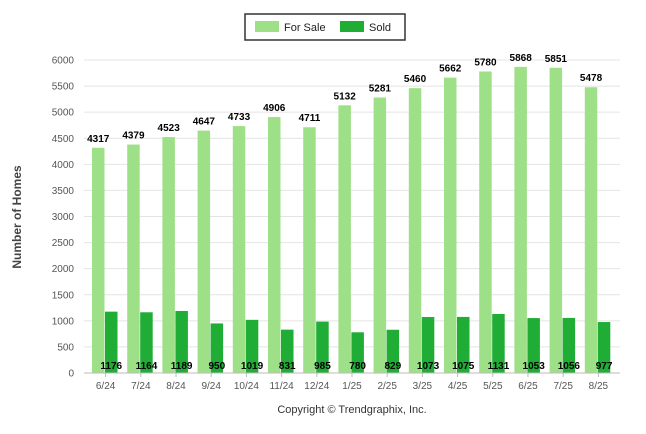 Image resolution: width=646 pixels, height=434 pixels. Describe the element at coordinates (246, 386) in the screenshot. I see `x-tick-label: 10/24` at that location.